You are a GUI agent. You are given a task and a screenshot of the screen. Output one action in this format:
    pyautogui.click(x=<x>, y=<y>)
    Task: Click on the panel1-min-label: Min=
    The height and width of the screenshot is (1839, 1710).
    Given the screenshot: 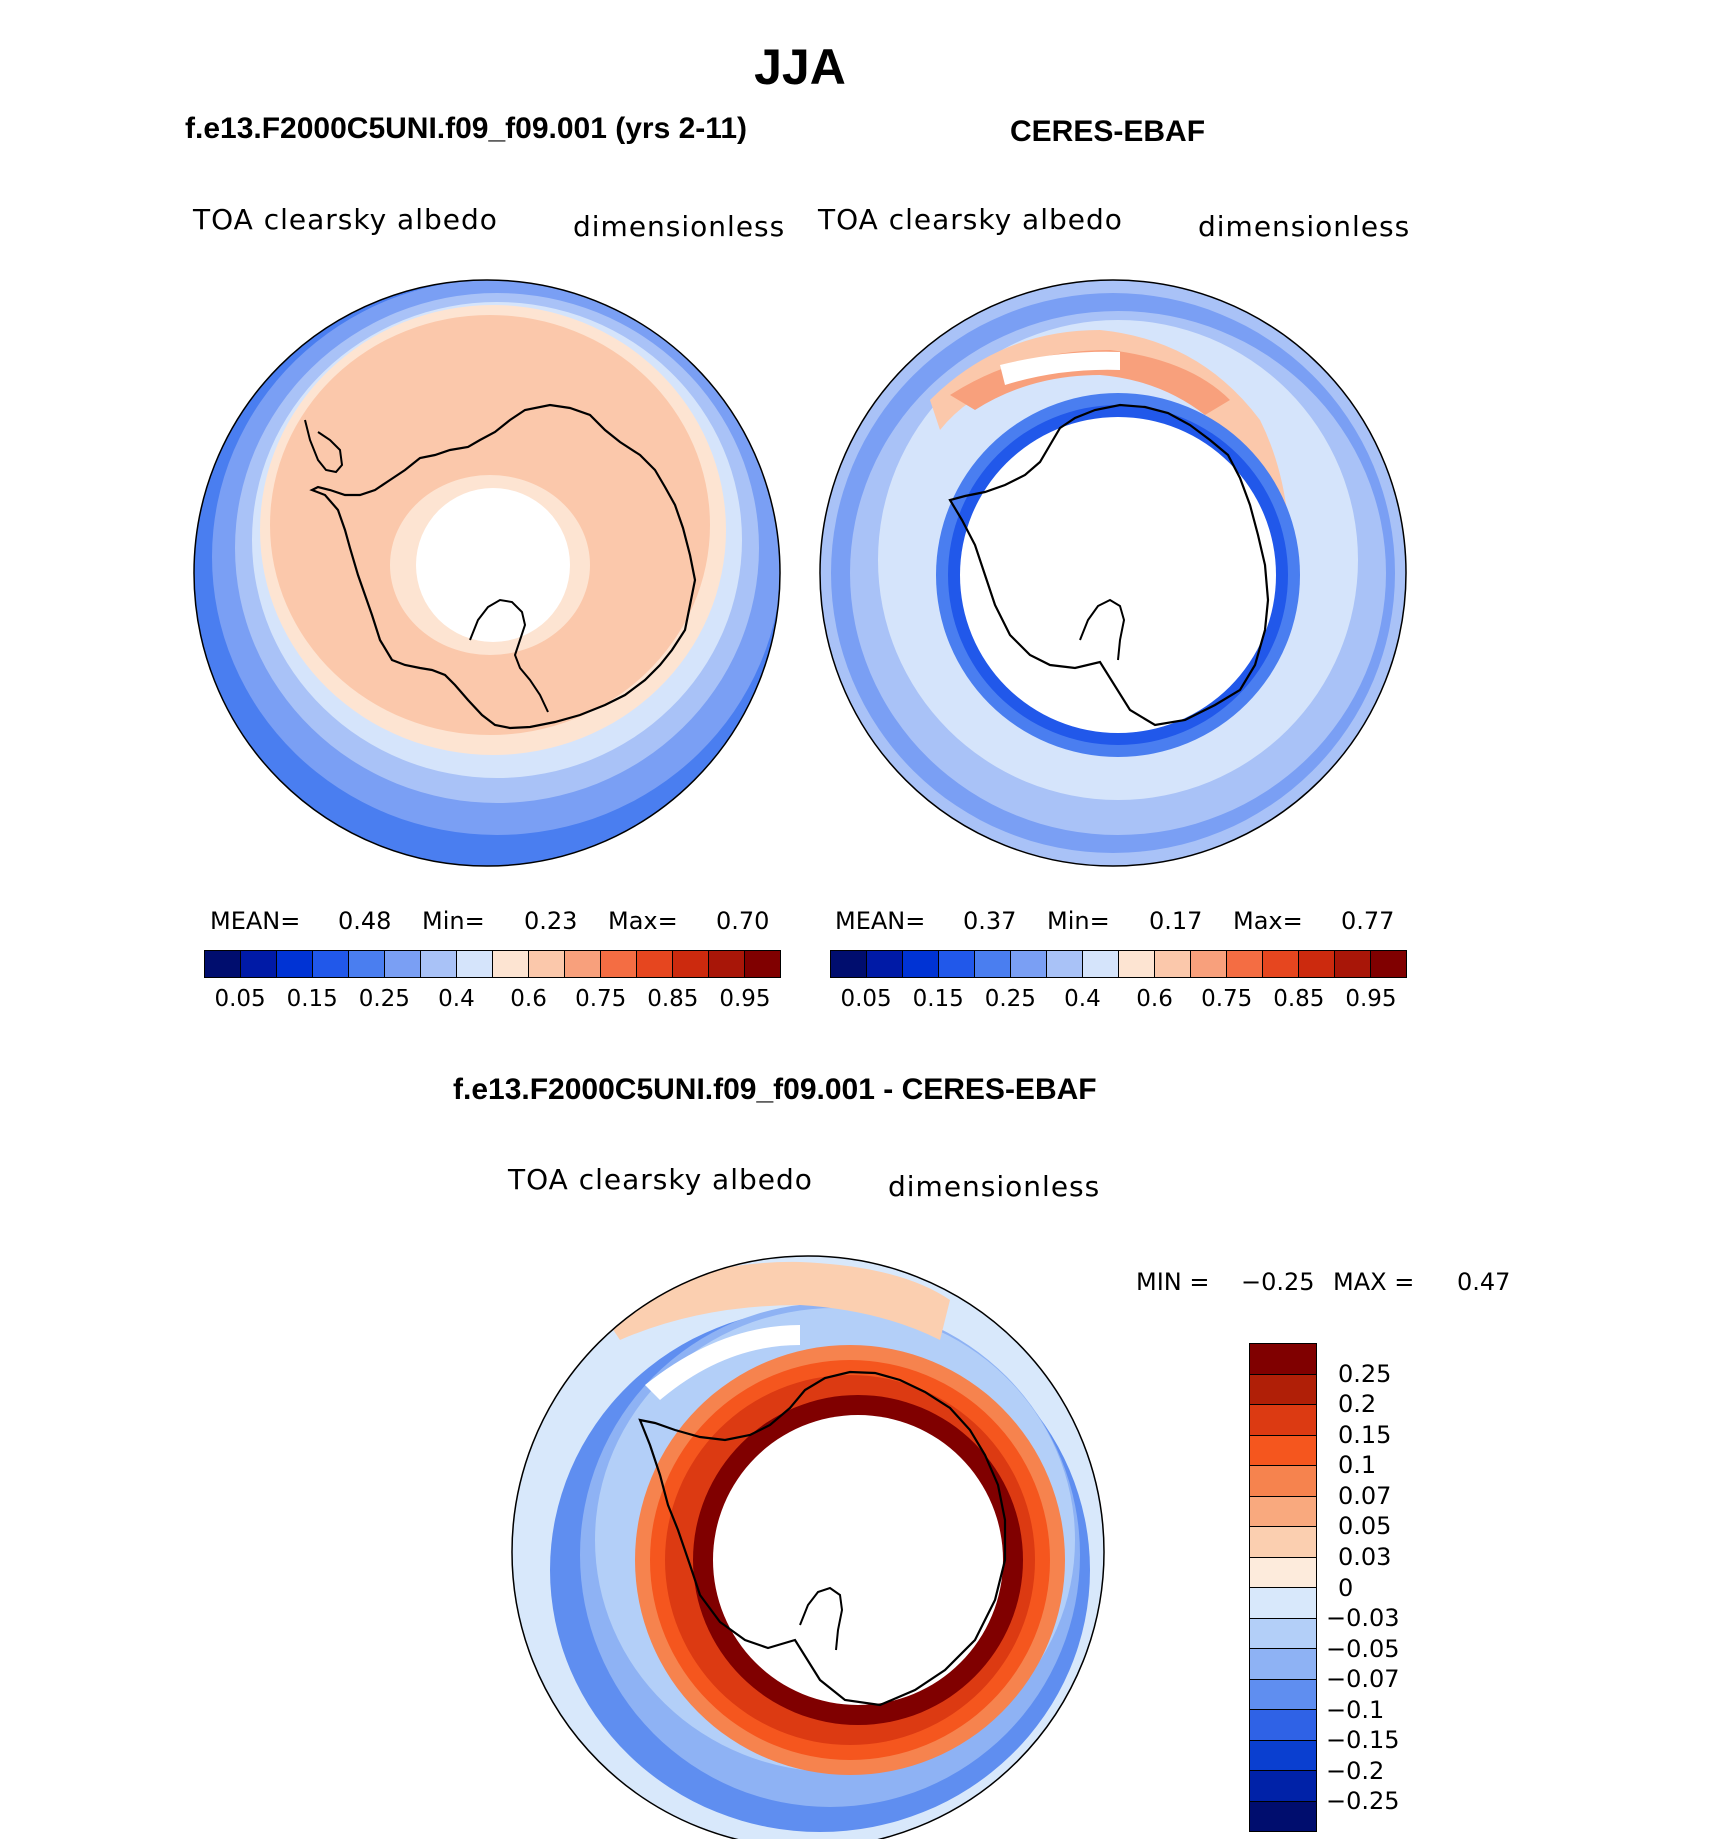 What is the action you would take?
    pyautogui.click(x=453, y=921)
    